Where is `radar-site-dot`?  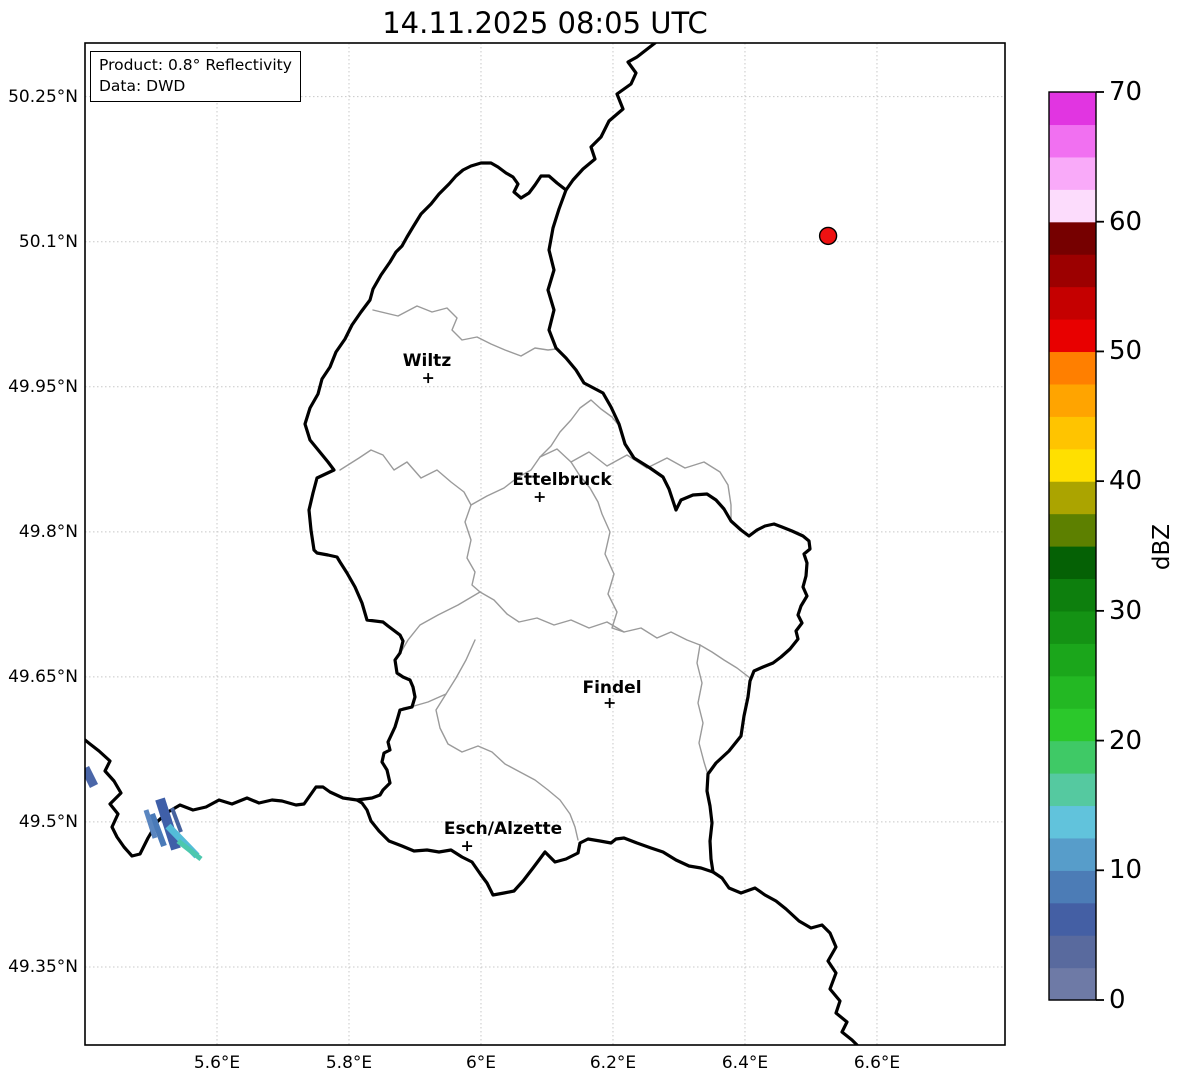 radar-site-dot is located at coordinates (828, 236).